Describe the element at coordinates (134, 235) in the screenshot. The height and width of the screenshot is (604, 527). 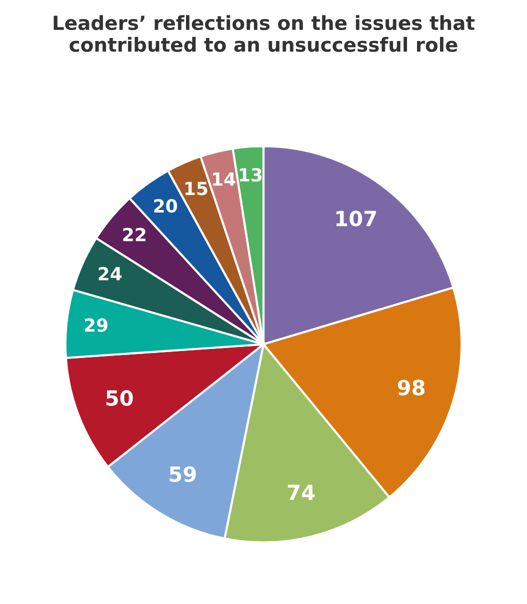
I see `data-label: 22` at that location.